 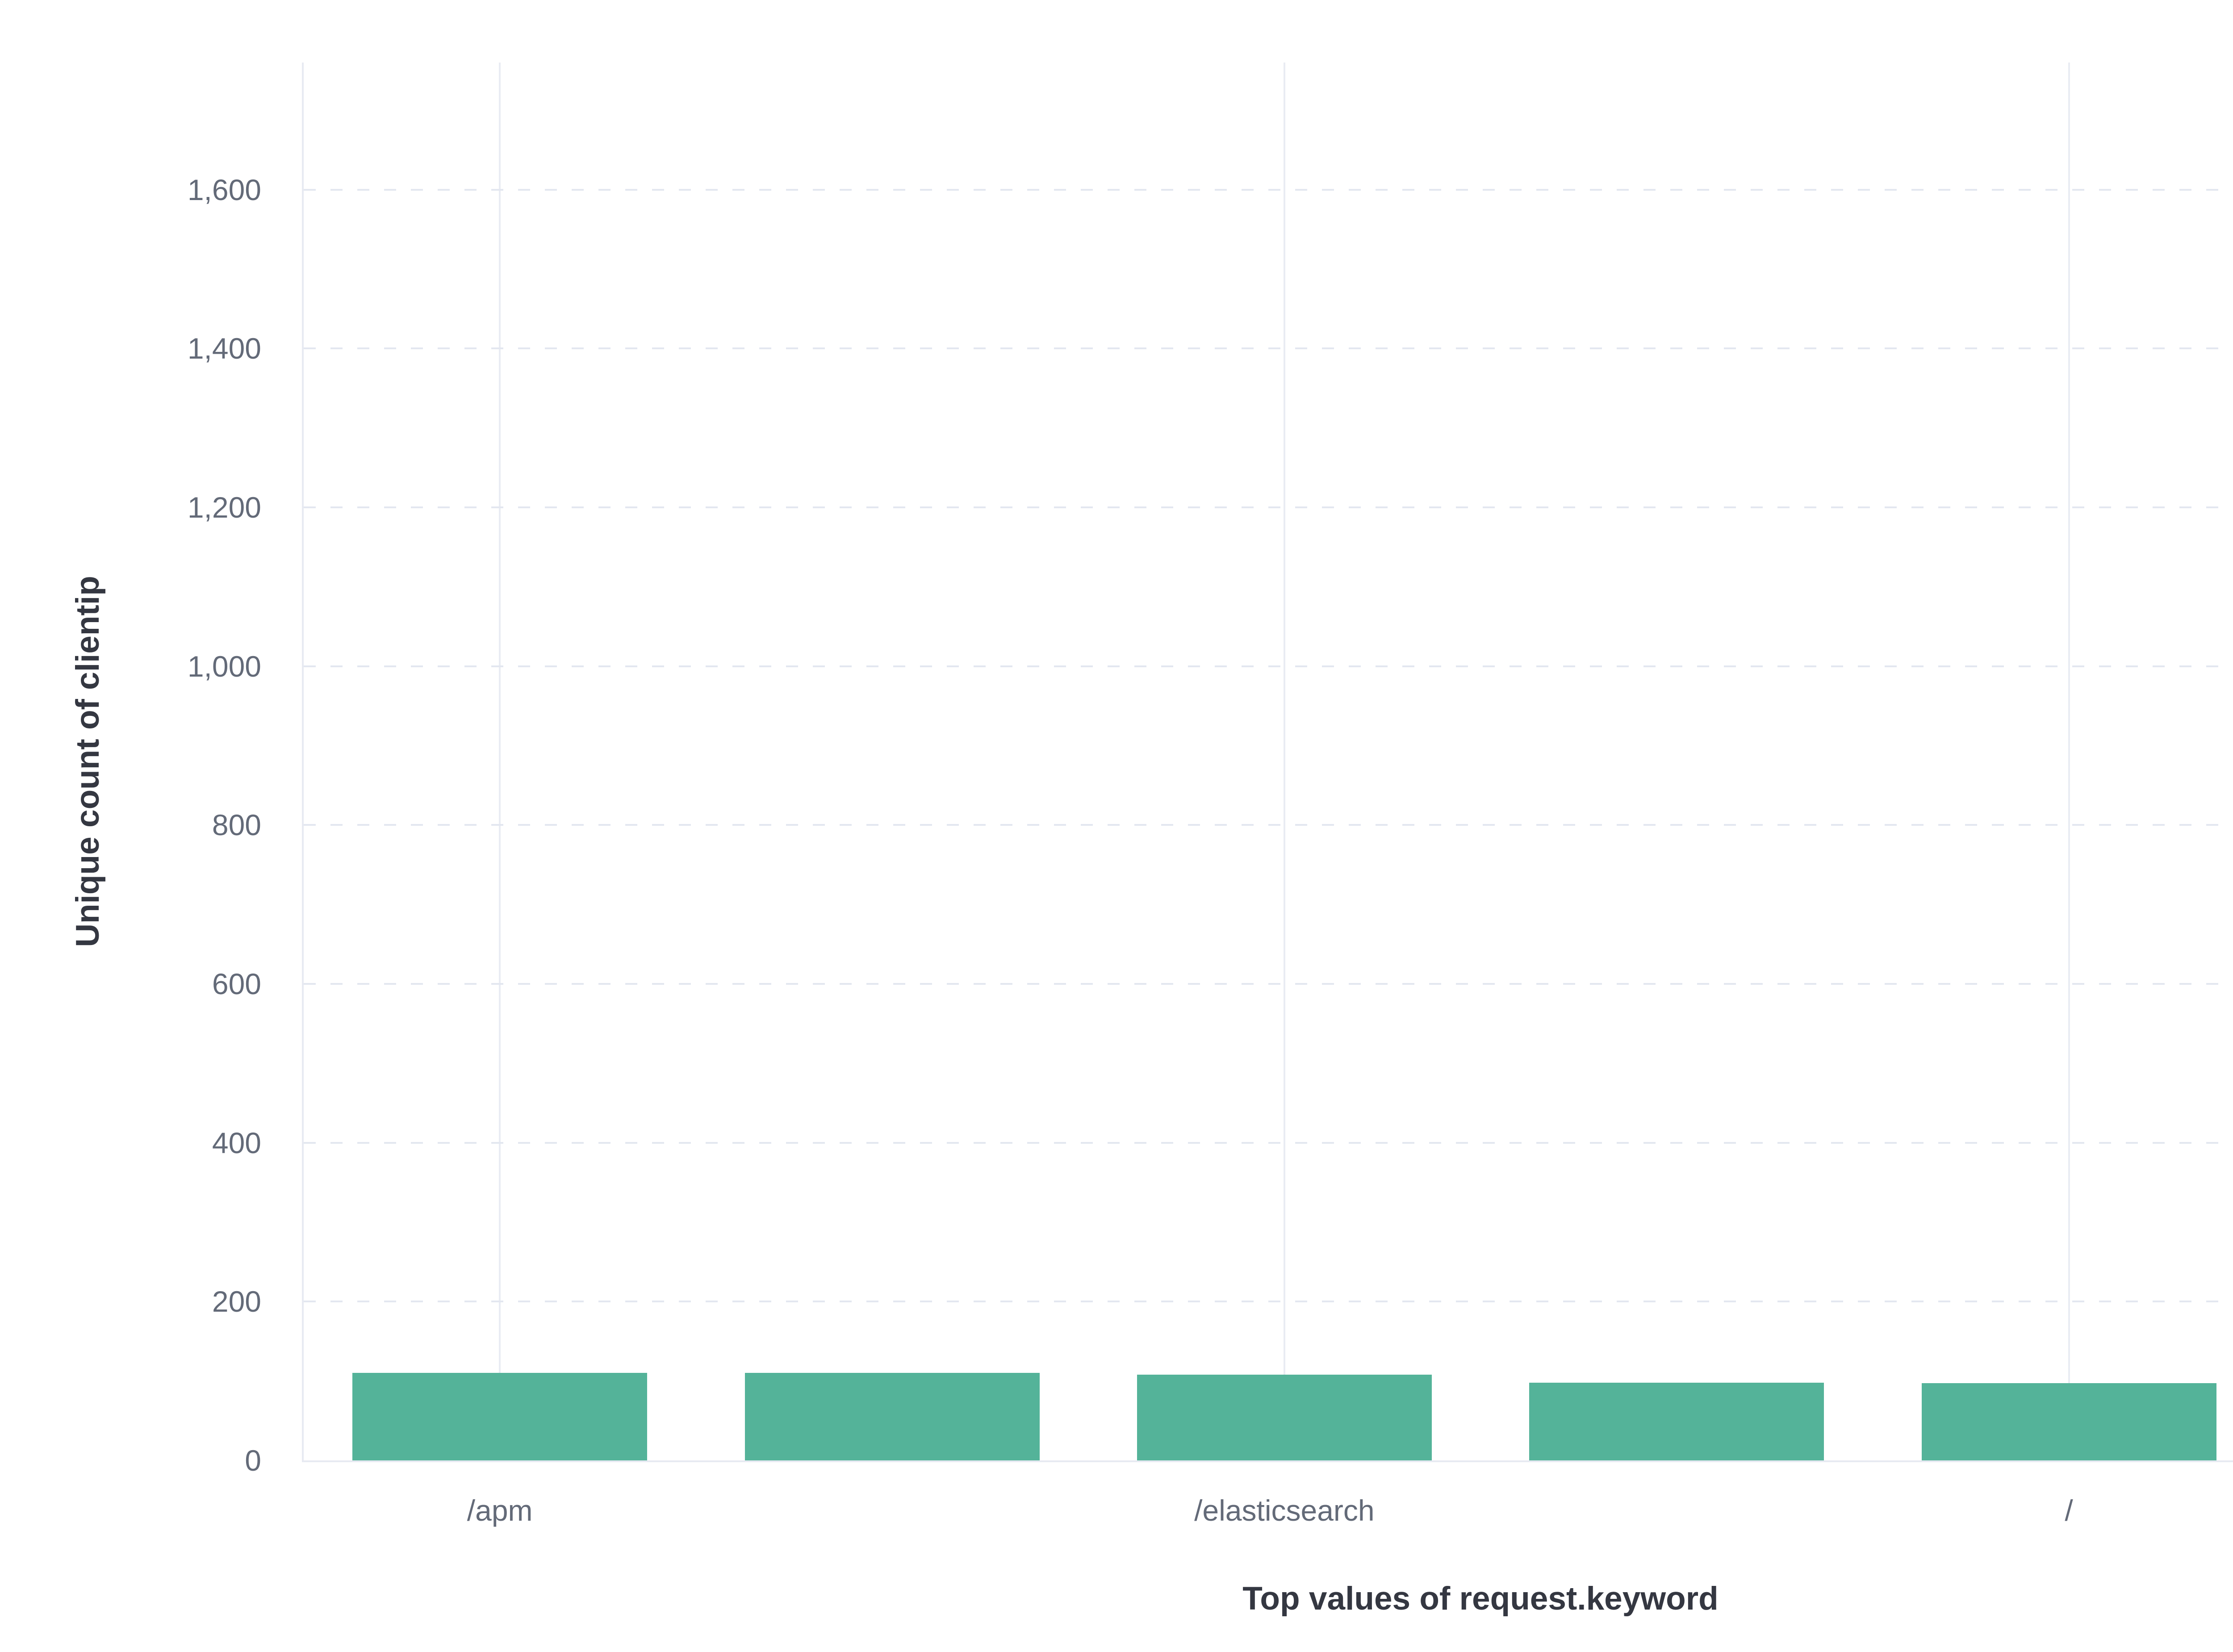 What do you see at coordinates (224, 189) in the screenshot?
I see `y-tick-label: 1,600` at bounding box center [224, 189].